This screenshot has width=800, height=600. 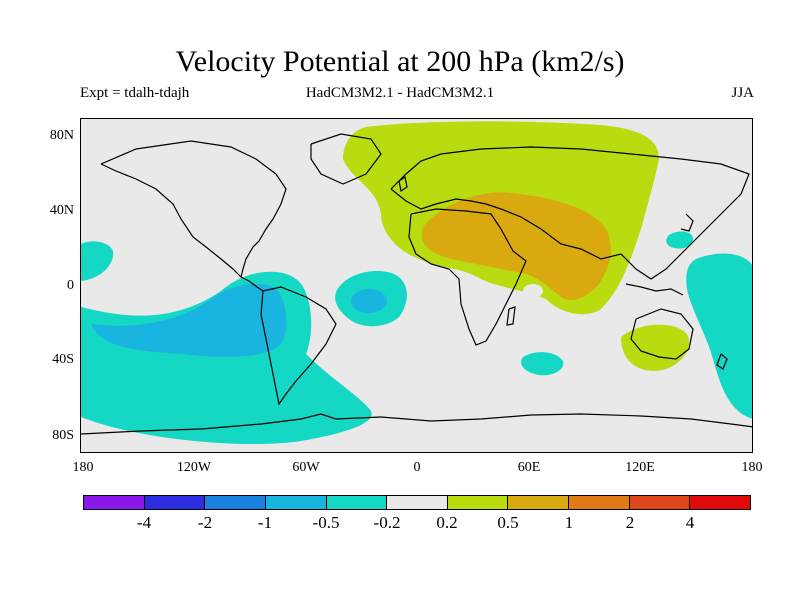 What do you see at coordinates (742, 93) in the screenshot?
I see `season-label: JJA` at bounding box center [742, 93].